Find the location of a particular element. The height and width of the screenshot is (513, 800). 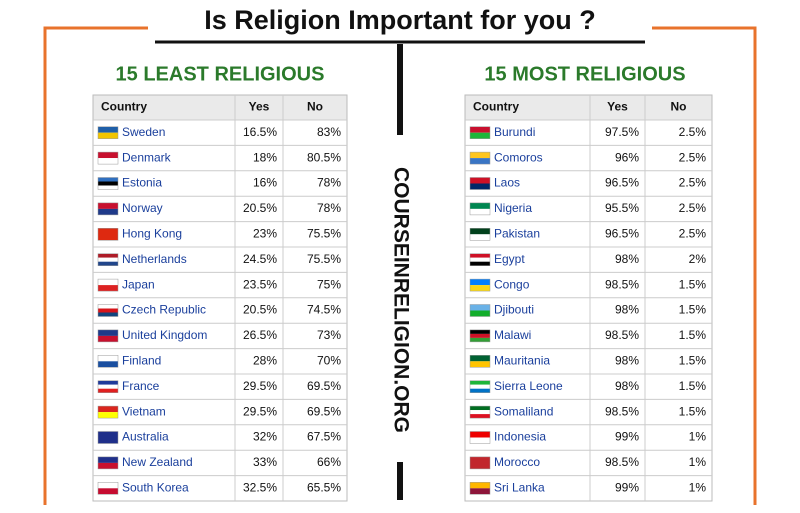

header-row is located at coordinates (588, 107).